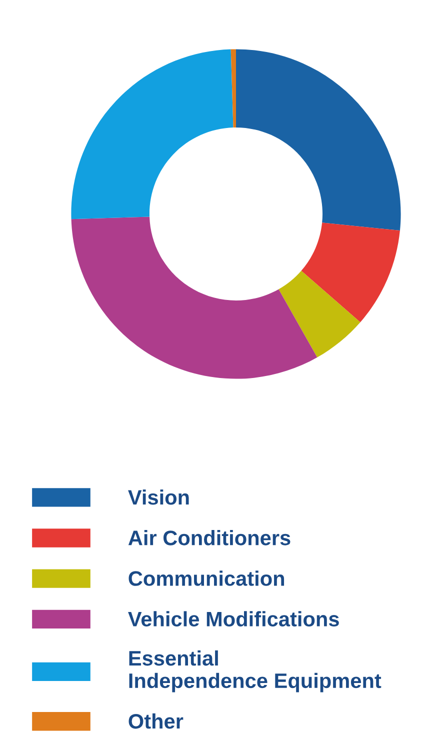  What do you see at coordinates (255, 671) in the screenshot?
I see `legend-label: Essential Independence Equipment` at bounding box center [255, 671].